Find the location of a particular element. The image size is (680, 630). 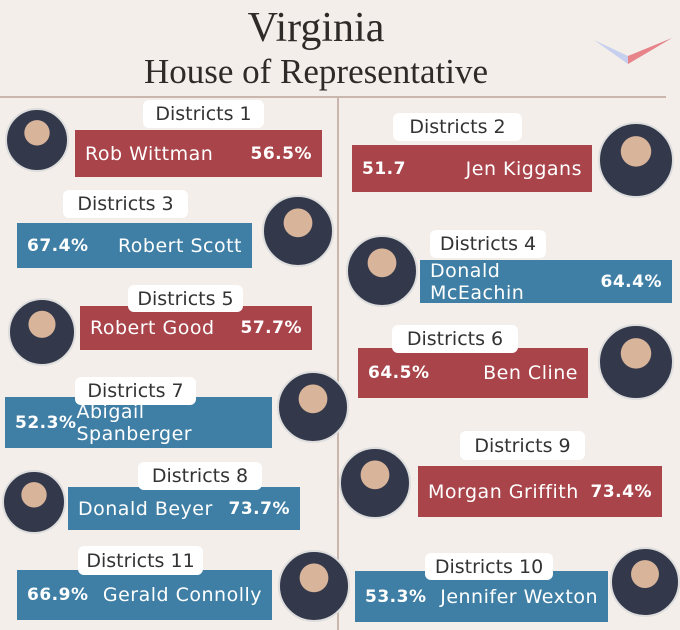

candidate-name: Morgan Griffith is located at coordinates (503, 491).